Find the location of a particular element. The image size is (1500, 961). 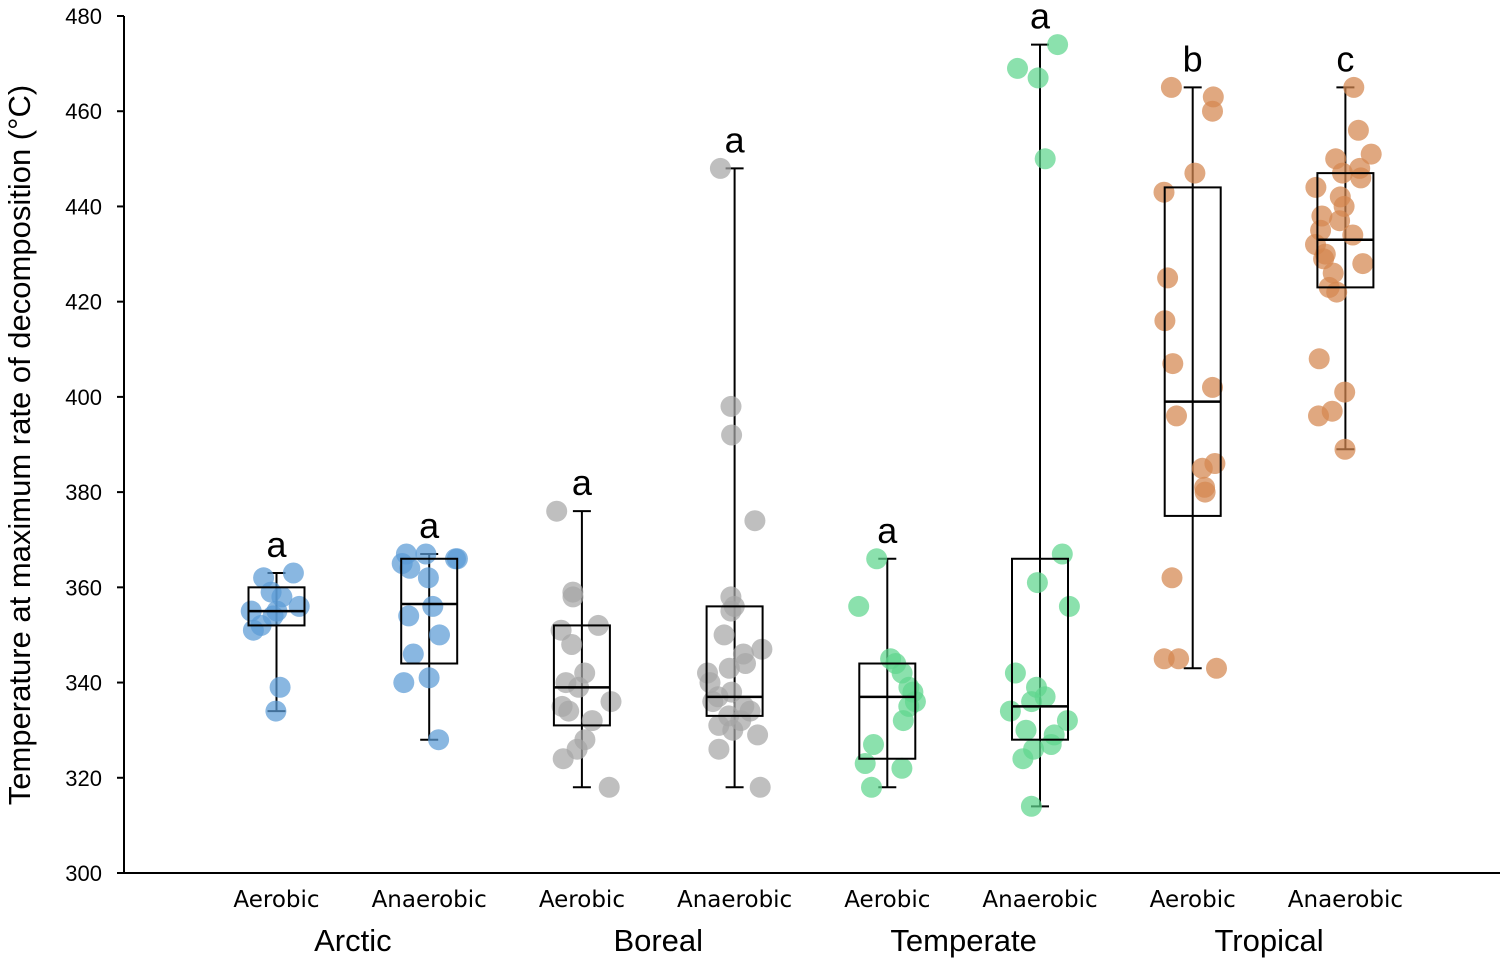

y-tick-label: 460 is located at coordinates (83, 111).